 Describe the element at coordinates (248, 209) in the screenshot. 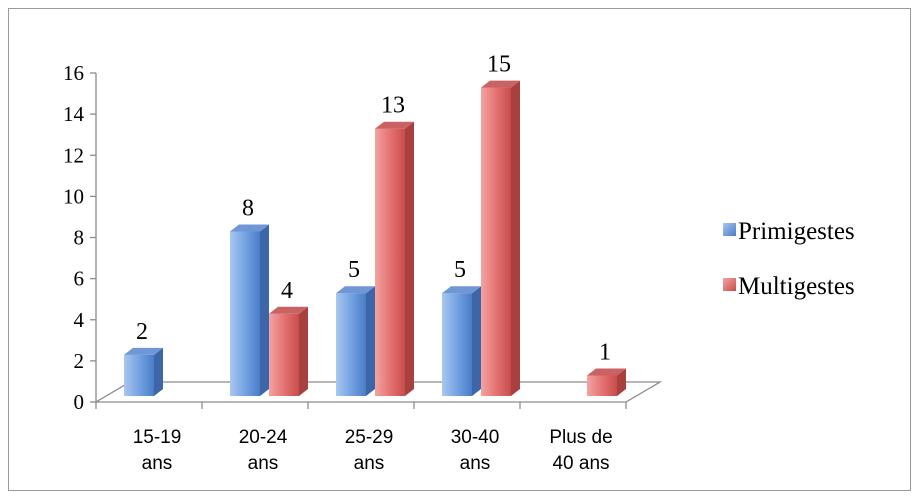

I see `data-label: 8` at that location.